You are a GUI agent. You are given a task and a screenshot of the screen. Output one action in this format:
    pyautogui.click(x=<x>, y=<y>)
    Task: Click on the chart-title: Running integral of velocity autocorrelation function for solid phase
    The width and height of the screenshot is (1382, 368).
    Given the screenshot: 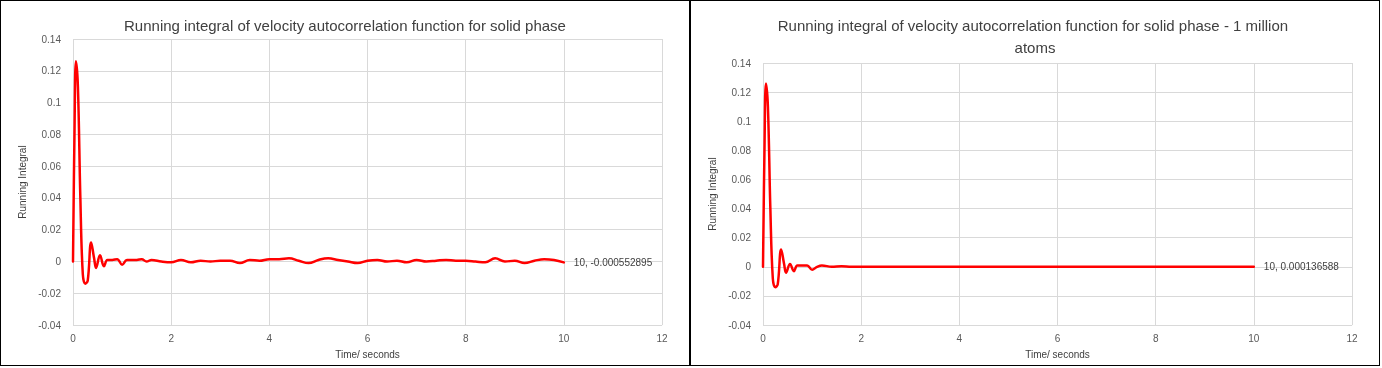 What is the action you would take?
    pyautogui.click(x=345, y=25)
    